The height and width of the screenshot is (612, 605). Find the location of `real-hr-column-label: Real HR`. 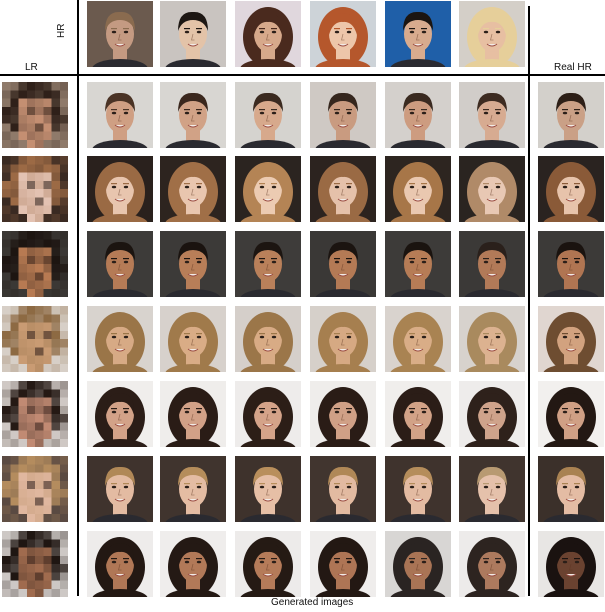

real-hr-column-label: Real HR is located at coordinates (573, 67).